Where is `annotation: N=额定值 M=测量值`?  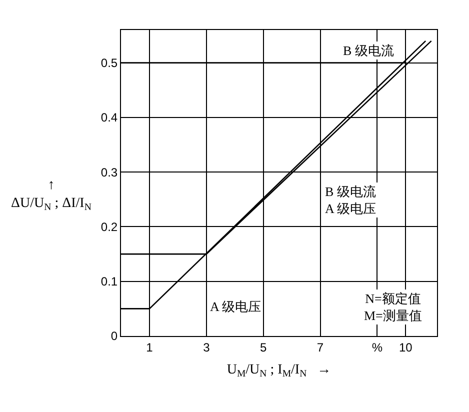
annotation: N=额定值 M=测量值 is located at coordinates (393, 307).